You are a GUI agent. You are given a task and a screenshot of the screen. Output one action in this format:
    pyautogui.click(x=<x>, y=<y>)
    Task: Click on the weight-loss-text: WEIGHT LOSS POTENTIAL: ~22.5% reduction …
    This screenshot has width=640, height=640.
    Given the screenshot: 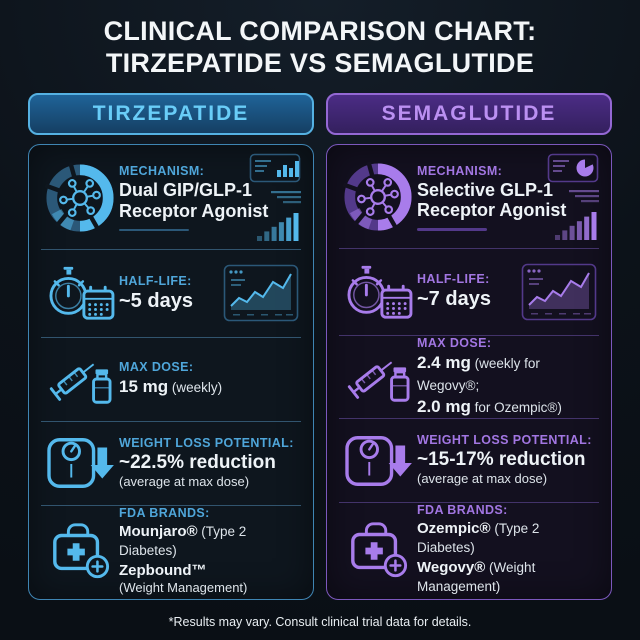 What is the action you would take?
    pyautogui.click(x=210, y=463)
    